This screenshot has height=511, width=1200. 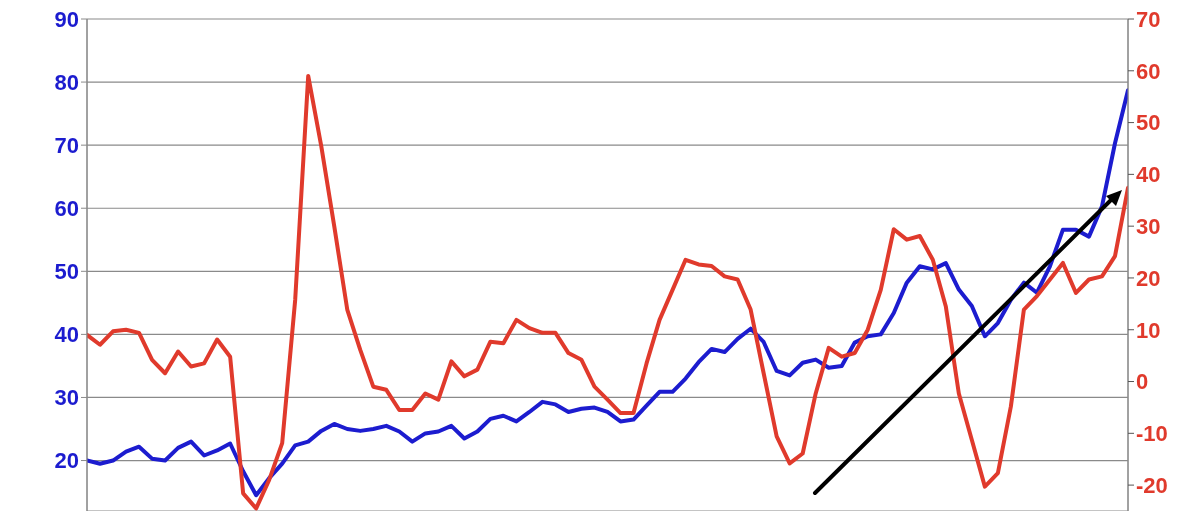 What do you see at coordinates (1148, 330) in the screenshot?
I see `y2-tick-label: 10` at bounding box center [1148, 330].